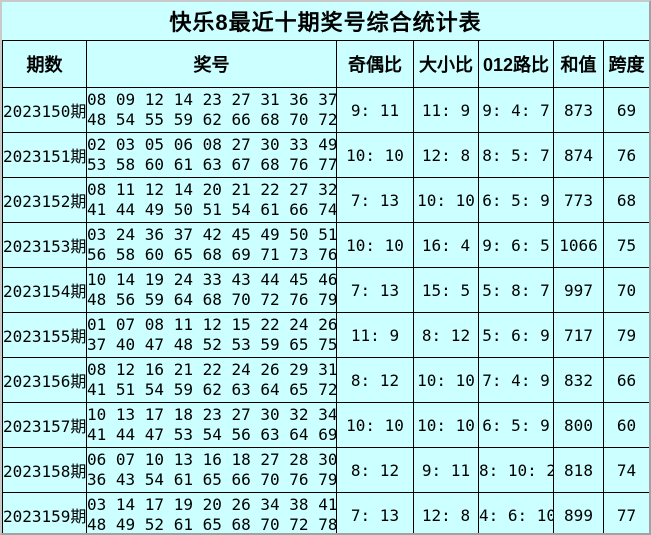 This screenshot has height=535, width=651. I want to click on road012-cell: 5: 8: 7, so click(516, 290).